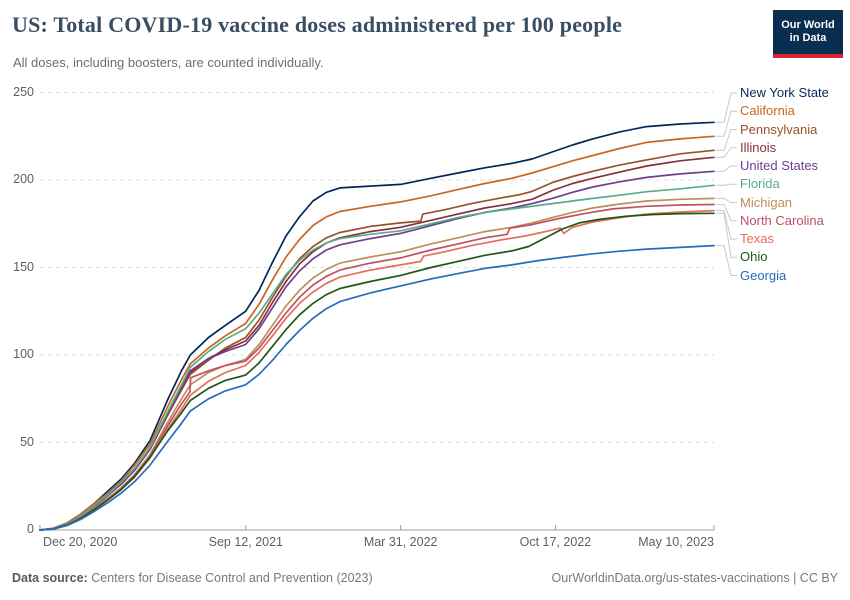  What do you see at coordinates (754, 257) in the screenshot?
I see `legend-label-ohio: Ohio` at bounding box center [754, 257].